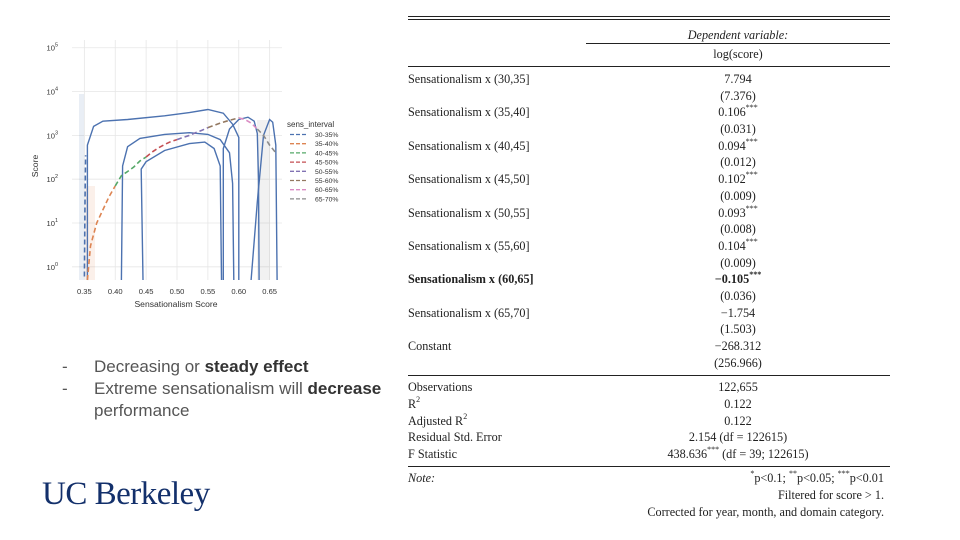  Describe the element at coordinates (649, 329) in the screenshot. I see `se-row: (1.503)` at that location.